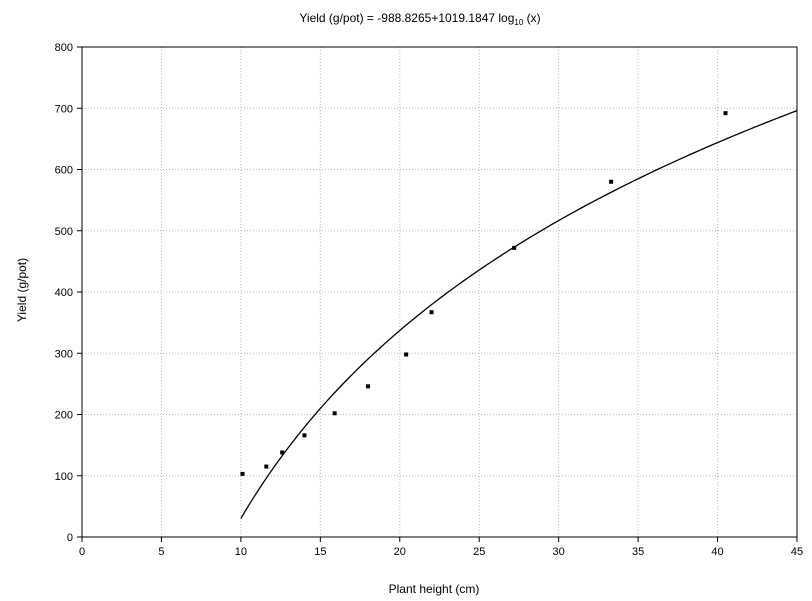 The image size is (812, 601). What do you see at coordinates (479, 552) in the screenshot?
I see `x-tick-label: 25` at bounding box center [479, 552].